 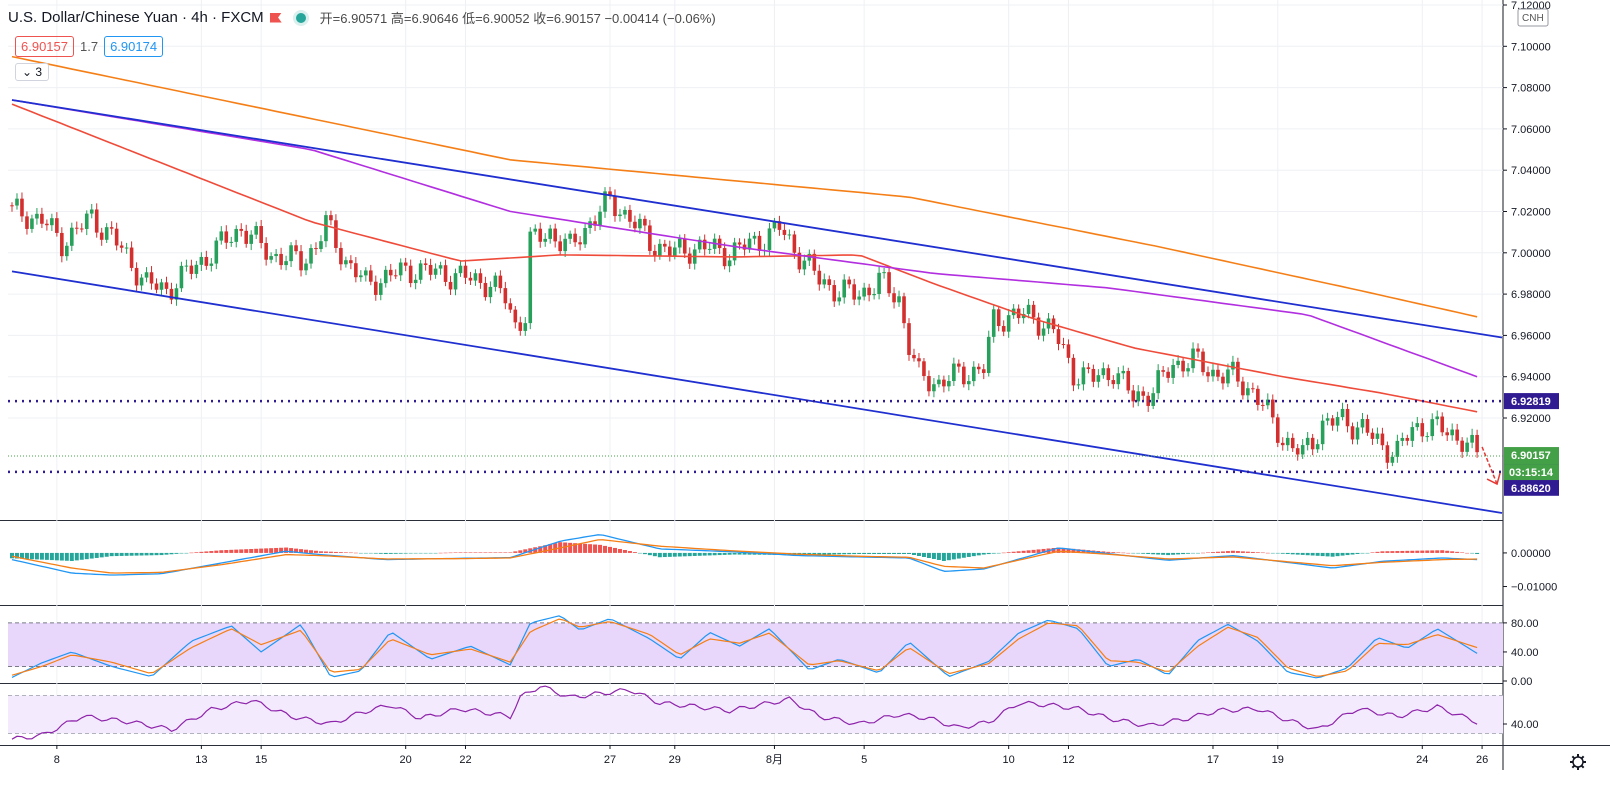 I want to click on symbol-title: U.S. Dollar/Chinese Yuan · 4h · FXCM, so click(x=136, y=17).